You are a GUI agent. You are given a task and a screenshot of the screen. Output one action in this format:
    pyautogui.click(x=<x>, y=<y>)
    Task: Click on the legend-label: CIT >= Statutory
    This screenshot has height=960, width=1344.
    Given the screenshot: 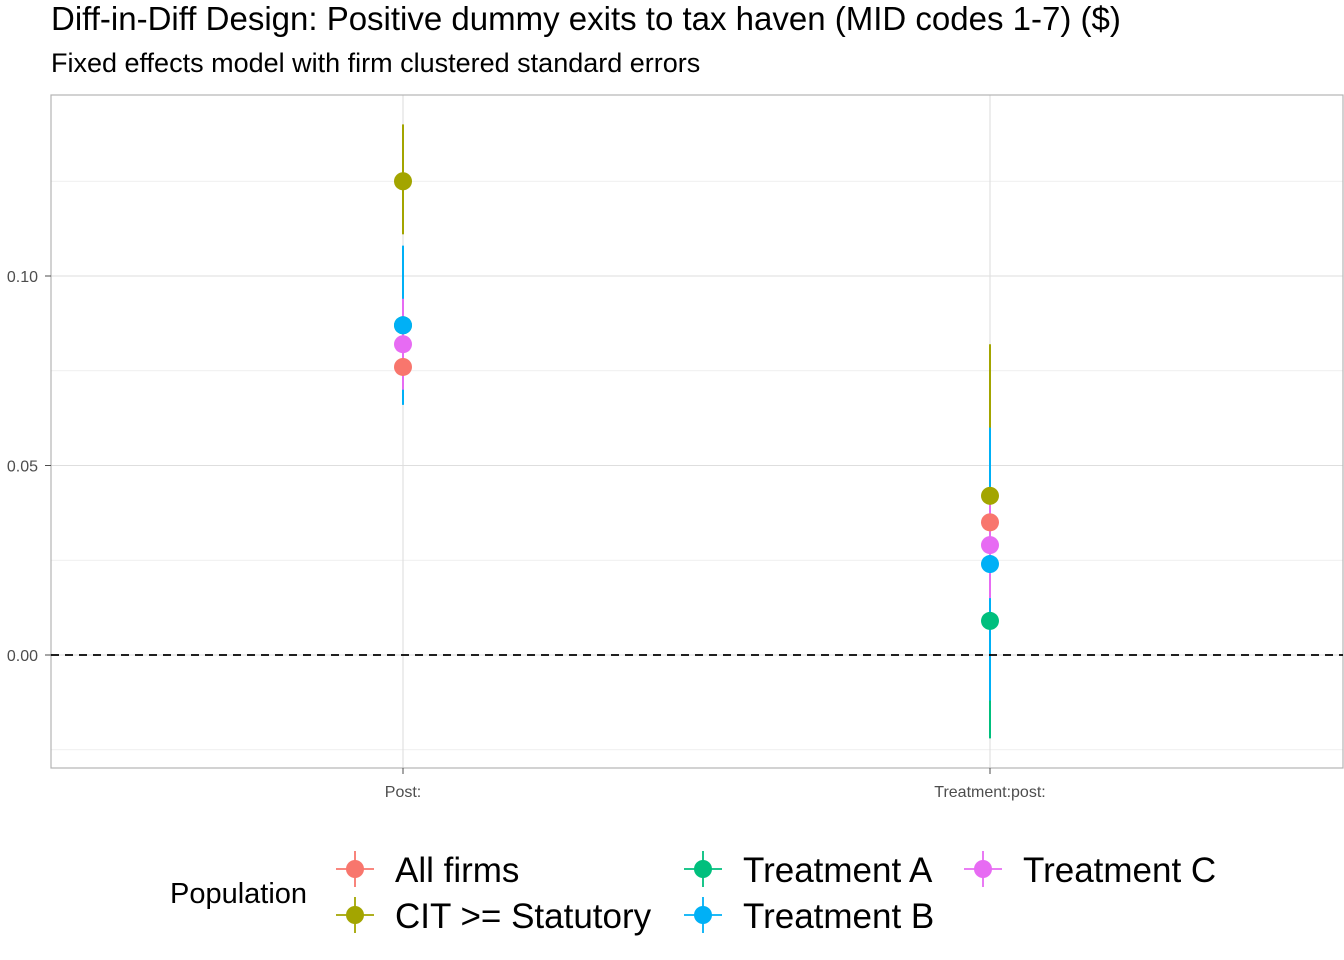 What is the action you would take?
    pyautogui.click(x=523, y=916)
    